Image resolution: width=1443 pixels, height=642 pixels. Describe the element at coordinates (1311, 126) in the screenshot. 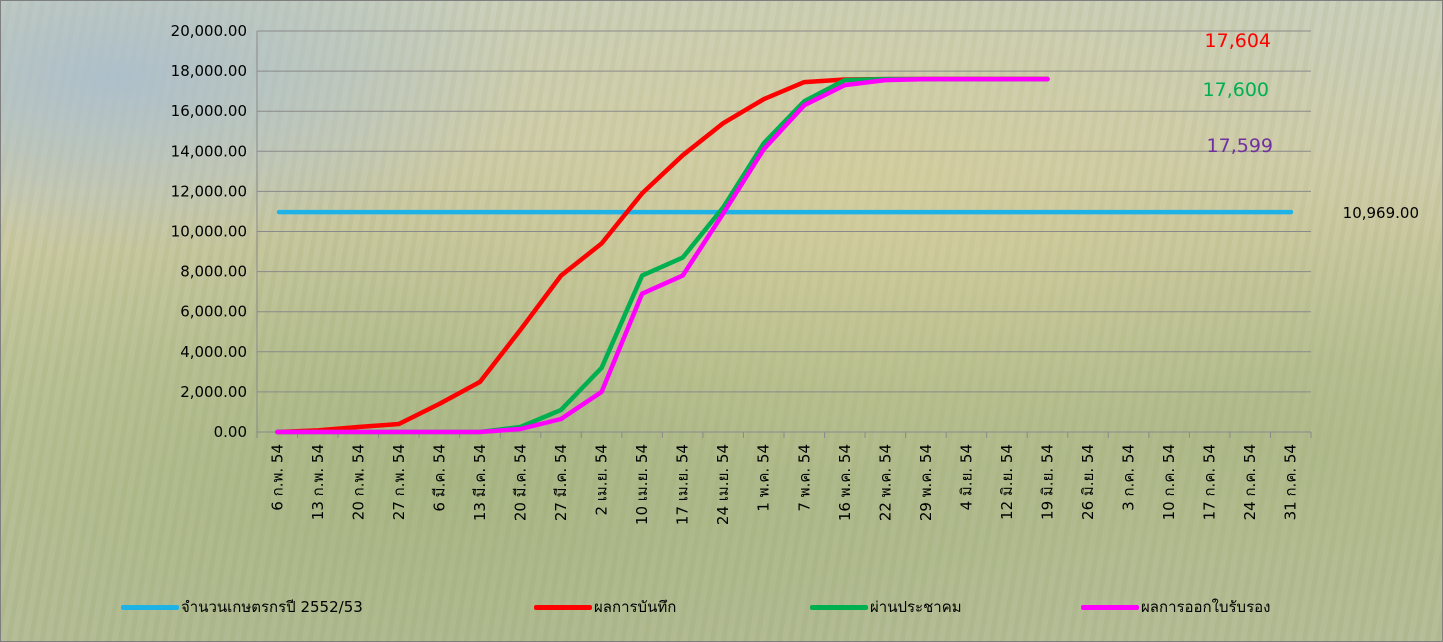

I see `annotations: 17,604 17,600 17,599 10,969.00` at that location.